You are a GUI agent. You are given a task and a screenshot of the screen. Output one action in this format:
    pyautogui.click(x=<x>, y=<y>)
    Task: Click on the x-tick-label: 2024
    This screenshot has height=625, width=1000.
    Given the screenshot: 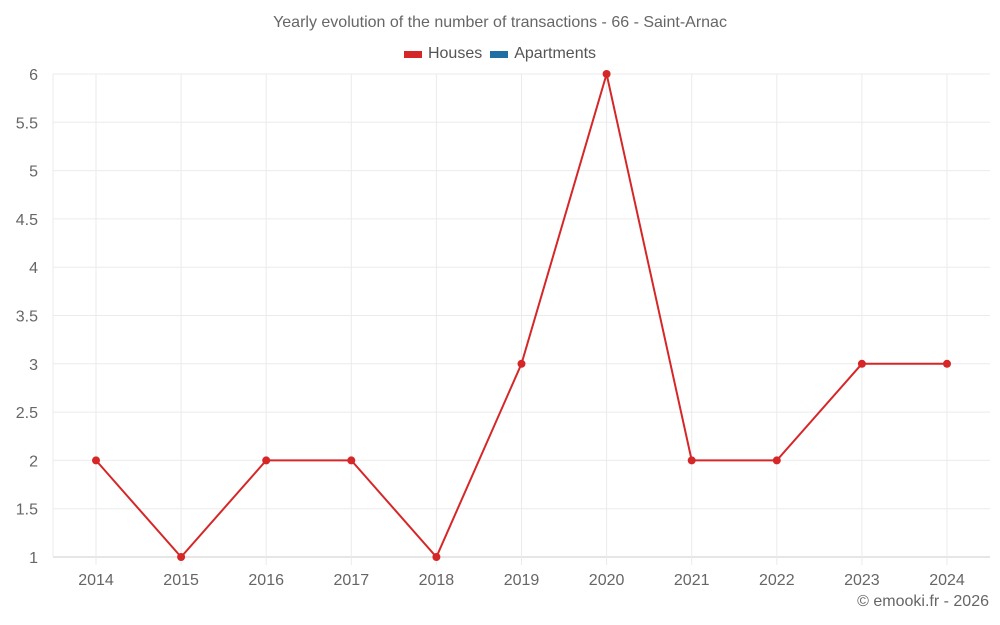 What is the action you would take?
    pyautogui.click(x=947, y=580)
    